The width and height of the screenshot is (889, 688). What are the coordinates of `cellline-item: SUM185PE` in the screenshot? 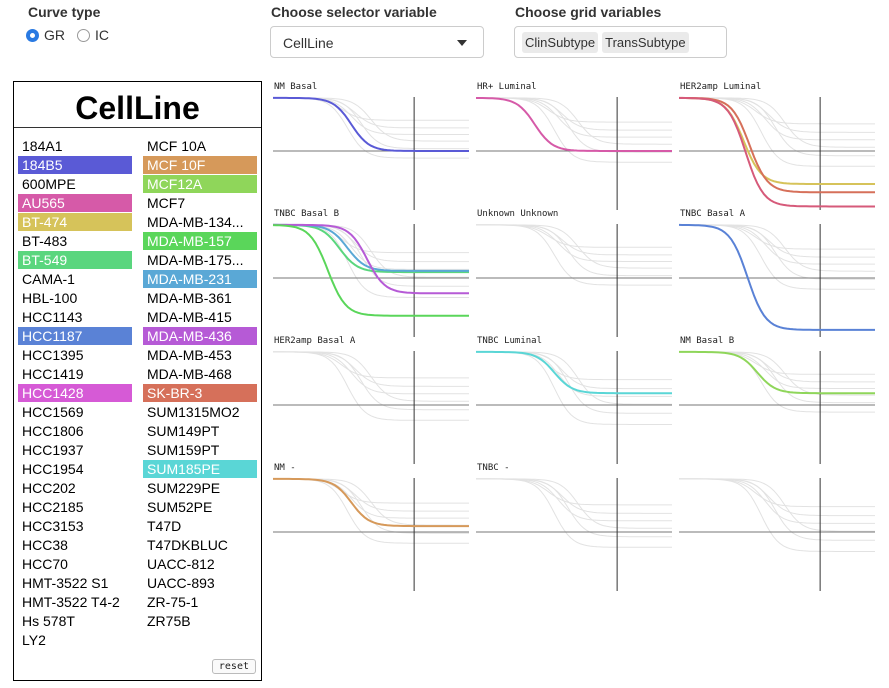 It's located at (200, 469).